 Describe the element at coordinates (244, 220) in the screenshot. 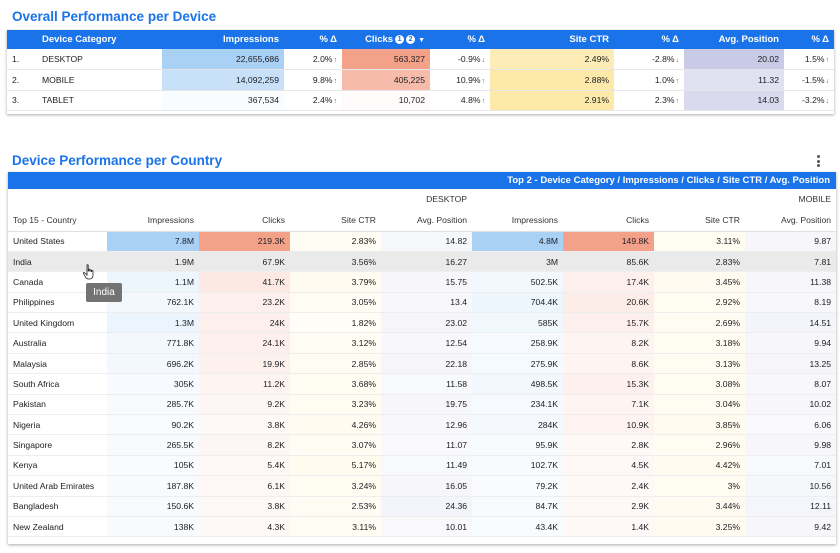

I see `header-desktop-clicks: Clicks` at that location.